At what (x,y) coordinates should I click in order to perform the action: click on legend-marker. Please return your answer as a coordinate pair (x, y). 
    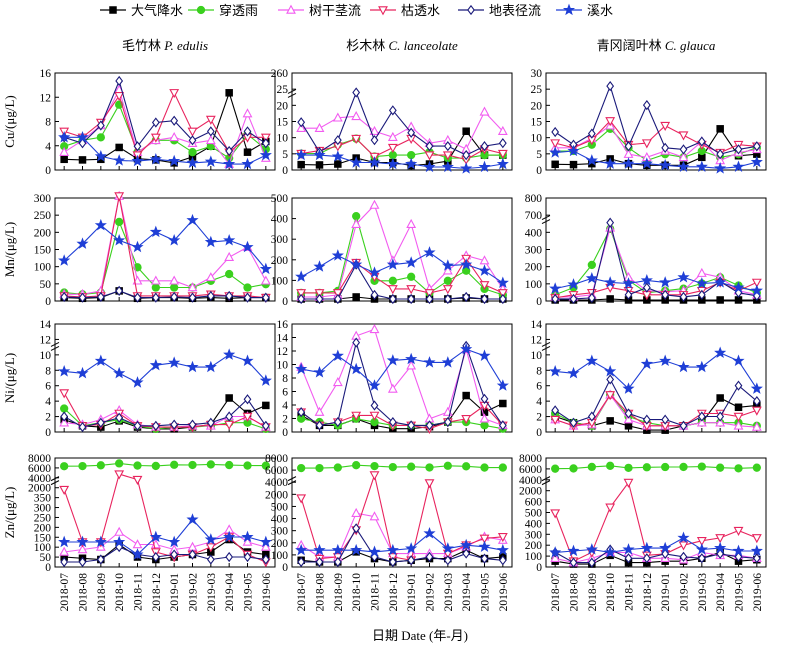
    Looking at the image, I should click on (291, 9).